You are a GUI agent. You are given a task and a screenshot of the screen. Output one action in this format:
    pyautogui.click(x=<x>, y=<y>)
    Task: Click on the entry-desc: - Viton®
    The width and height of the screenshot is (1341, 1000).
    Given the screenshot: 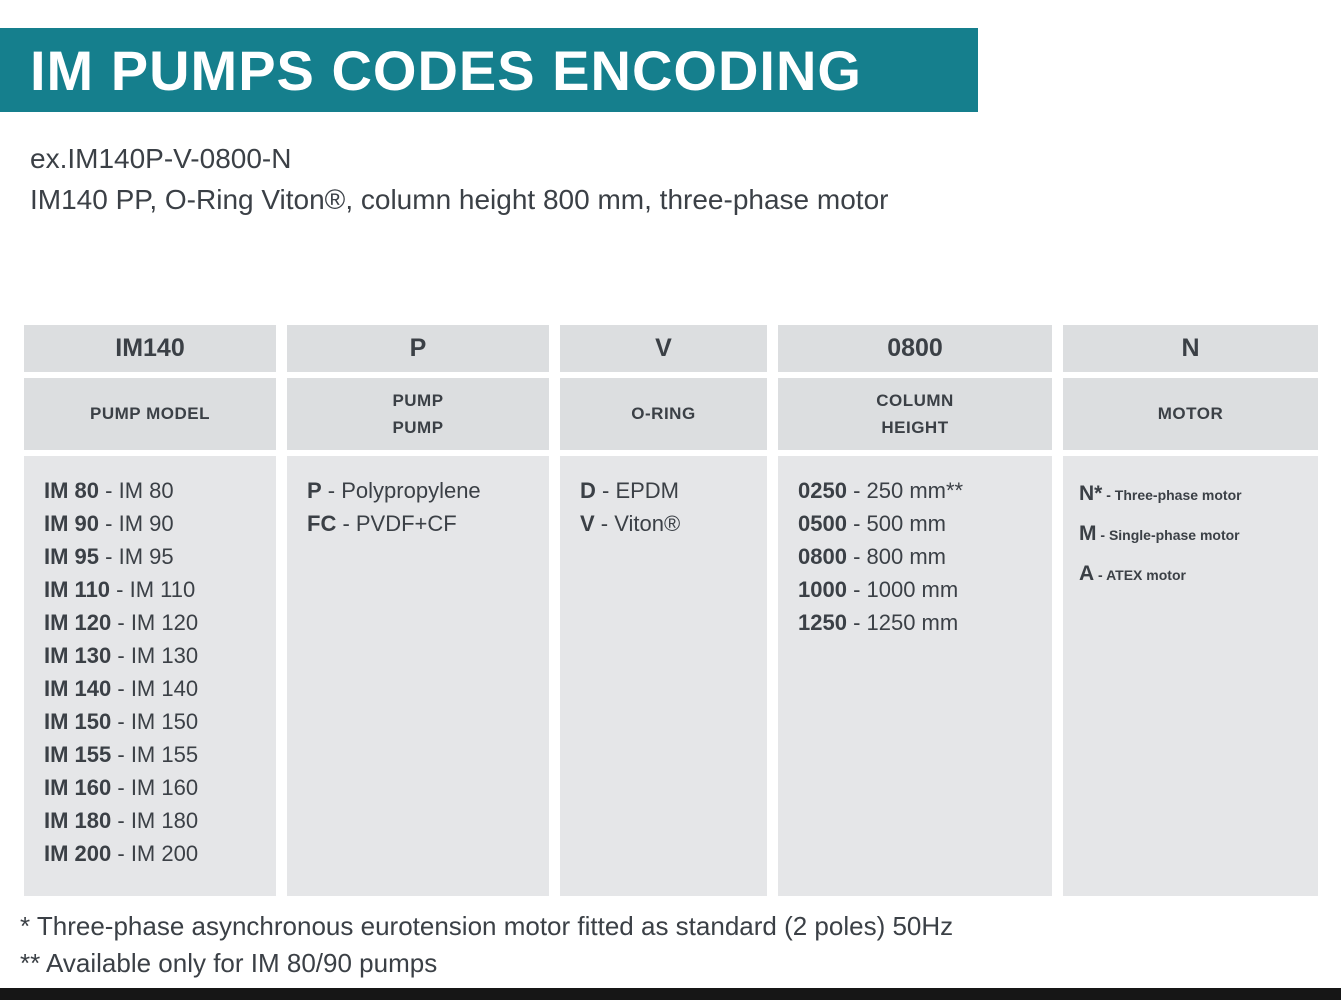 What is the action you would take?
    pyautogui.click(x=637, y=523)
    